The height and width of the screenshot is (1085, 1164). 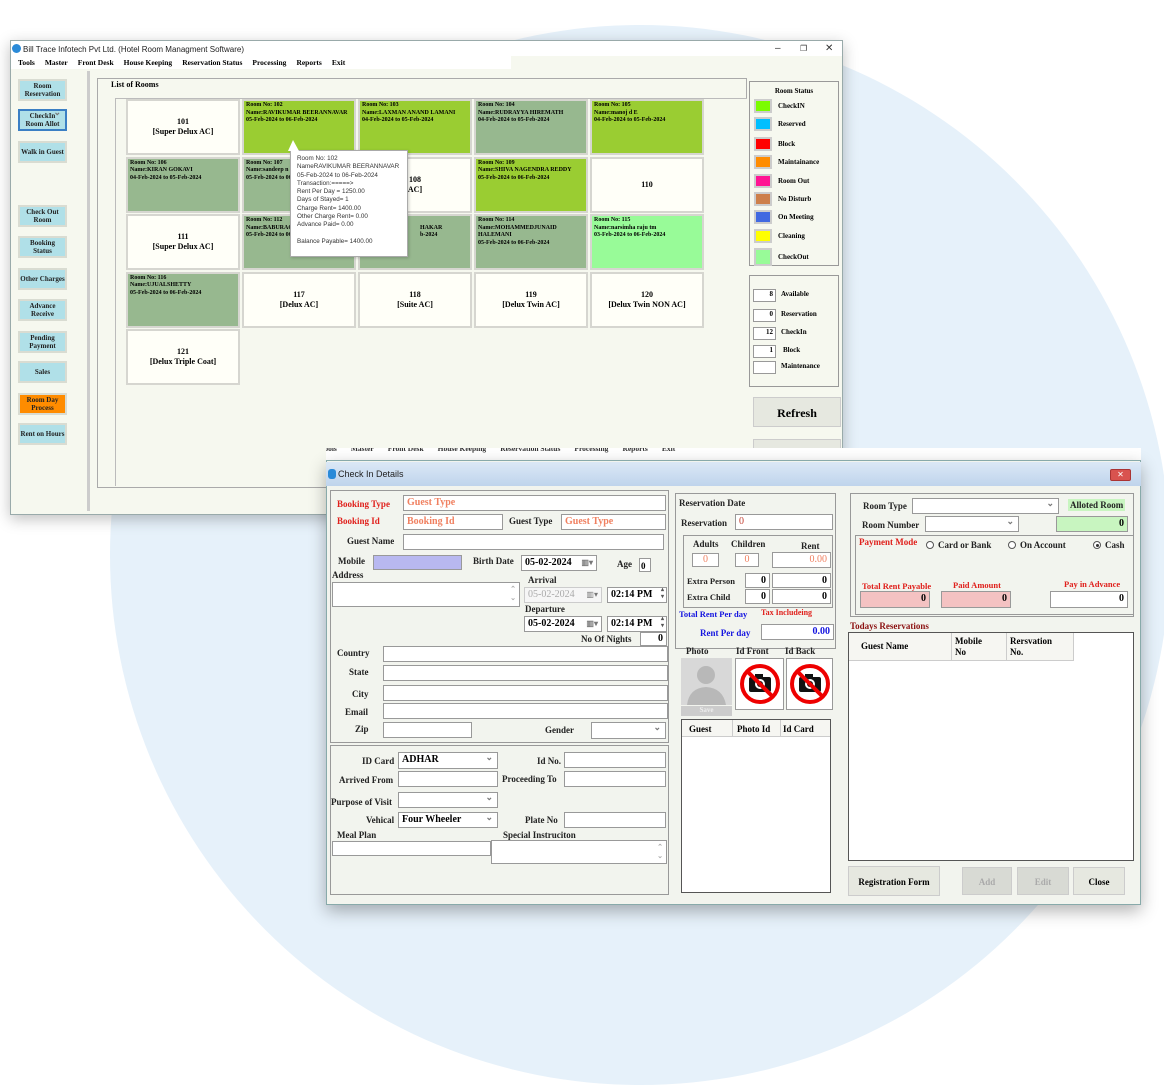 What do you see at coordinates (95, 62) in the screenshot?
I see `menu-item-front-desk: Front Desk` at bounding box center [95, 62].